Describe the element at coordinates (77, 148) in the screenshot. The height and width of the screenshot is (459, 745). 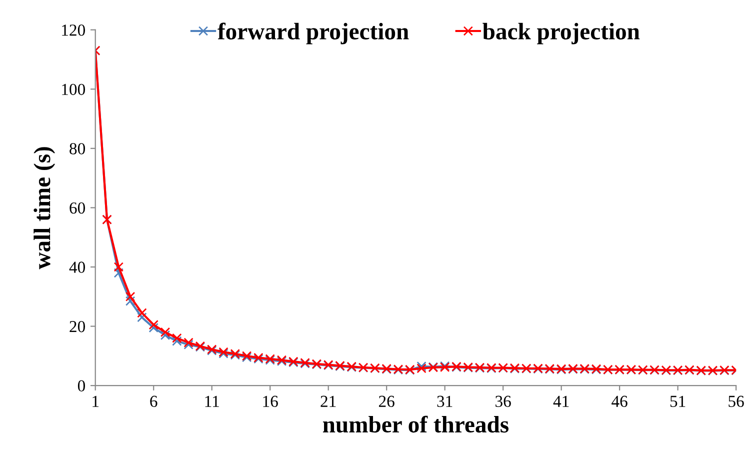
I see `y-tick-label: 80` at that location.